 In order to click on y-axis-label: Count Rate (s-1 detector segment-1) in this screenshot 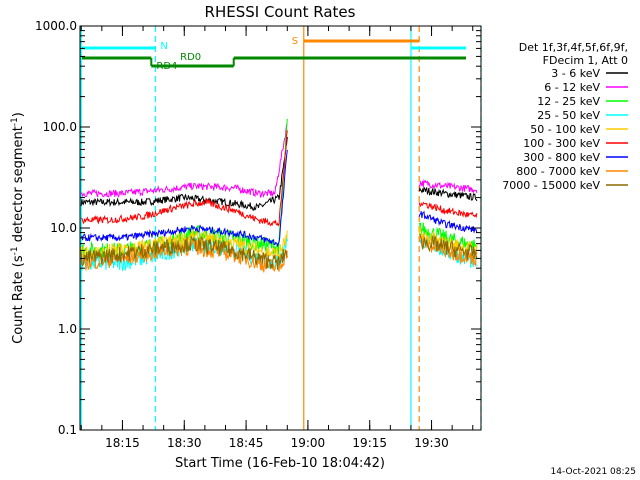, I will do `click(18, 228)`.